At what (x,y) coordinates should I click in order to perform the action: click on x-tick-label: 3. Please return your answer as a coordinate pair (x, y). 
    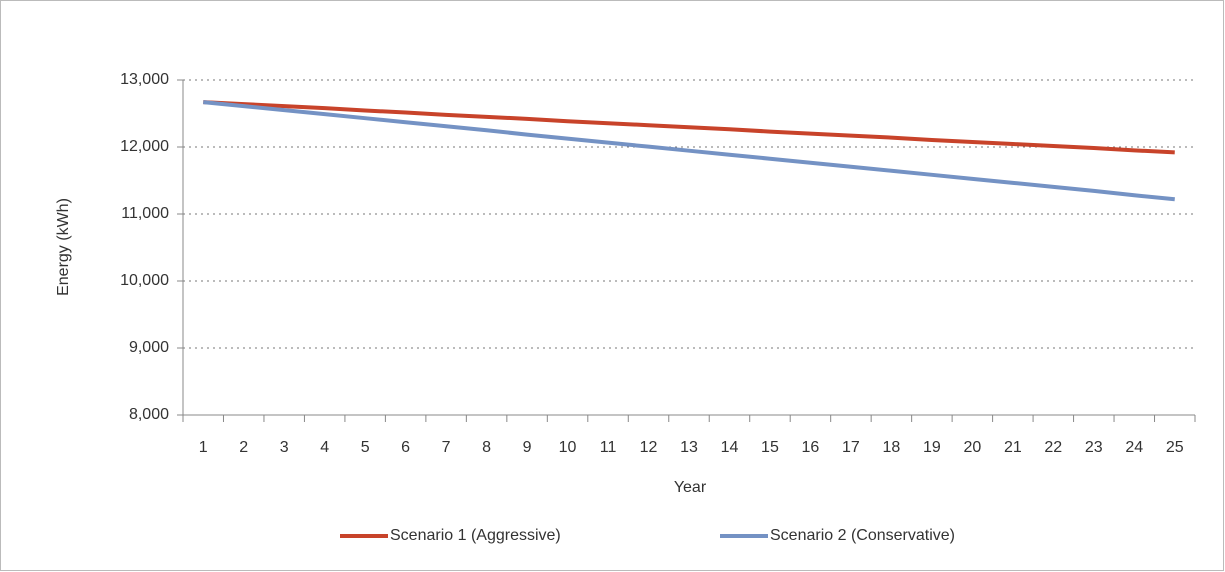
    Looking at the image, I should click on (284, 447).